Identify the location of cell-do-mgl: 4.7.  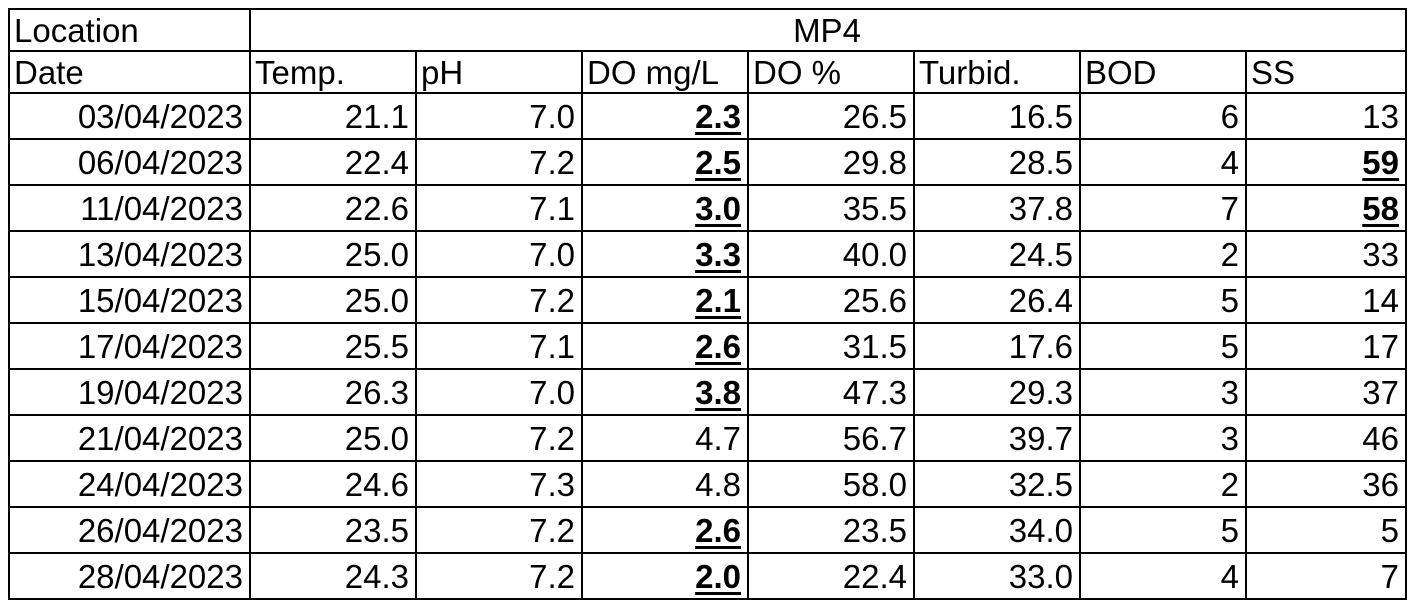
(665, 438).